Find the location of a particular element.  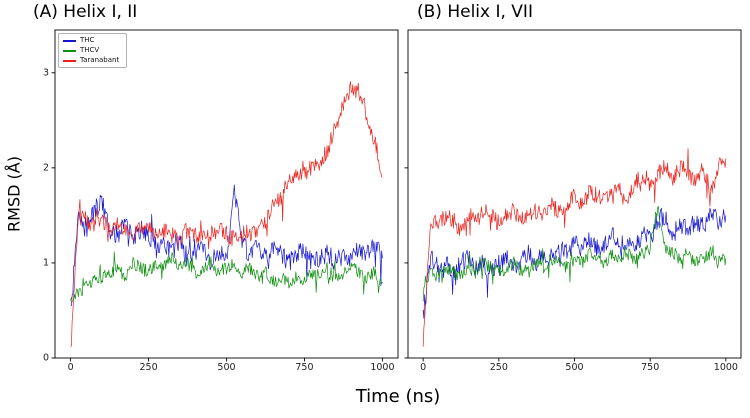

legend-swatch-taranabant is located at coordinates (69, 60).